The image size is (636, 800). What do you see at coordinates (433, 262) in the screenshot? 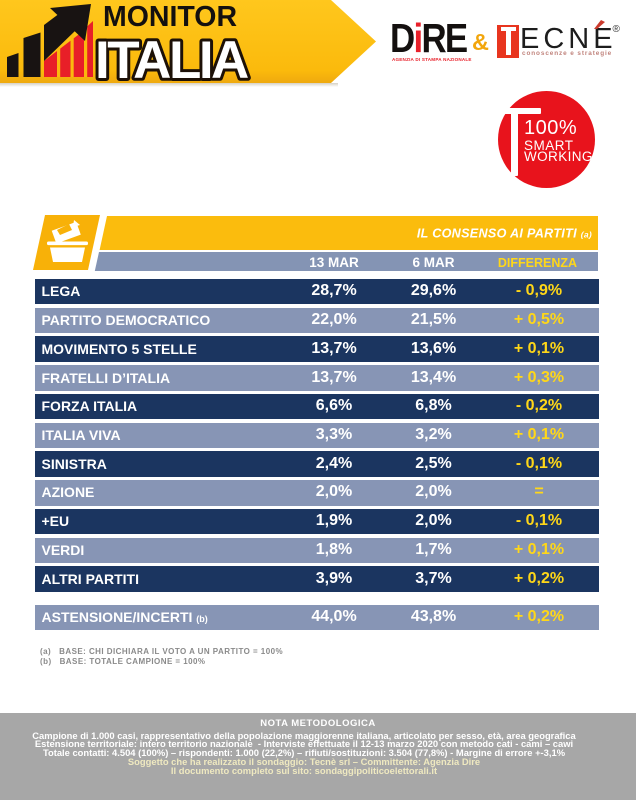
I see `svg-text: 6 MAR` at bounding box center [433, 262].